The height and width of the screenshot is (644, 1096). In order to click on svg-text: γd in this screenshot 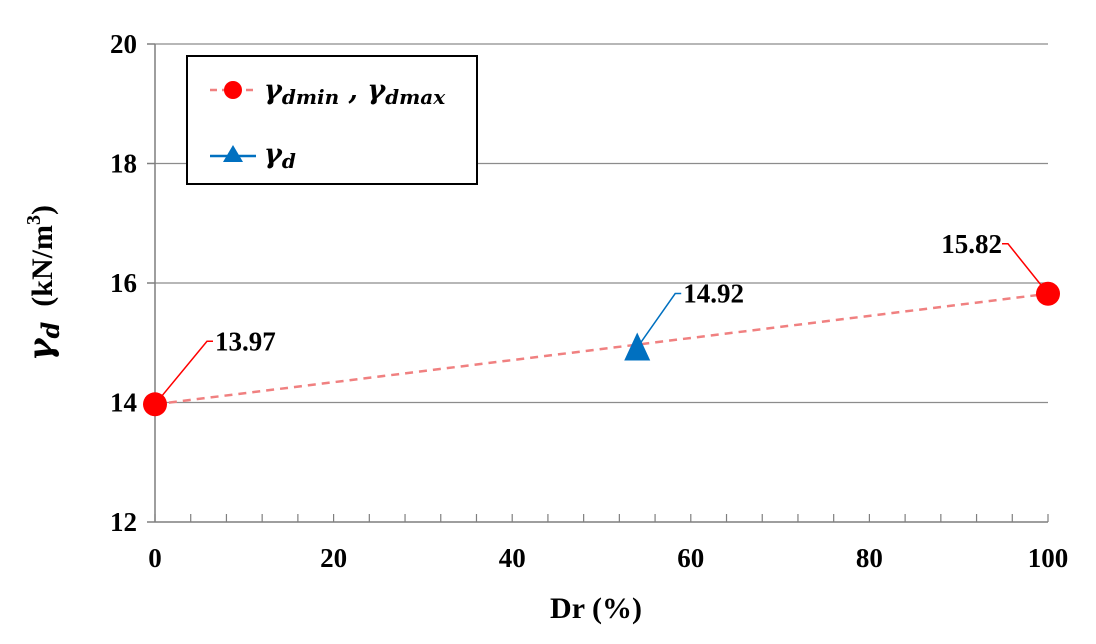, I will do `click(280, 156)`.